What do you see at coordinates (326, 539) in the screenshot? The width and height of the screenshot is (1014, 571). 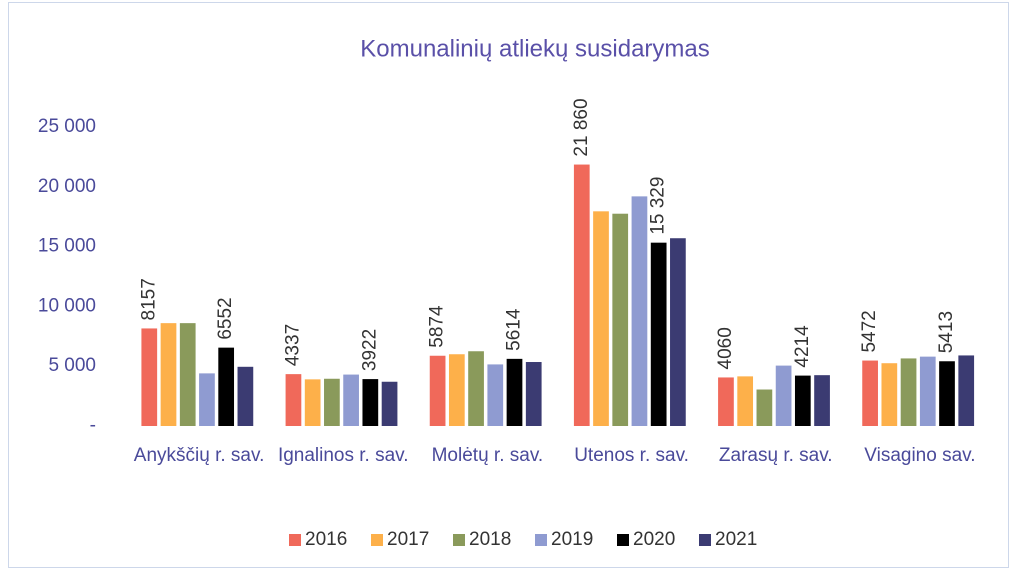 I see `legend-label: 2016` at bounding box center [326, 539].